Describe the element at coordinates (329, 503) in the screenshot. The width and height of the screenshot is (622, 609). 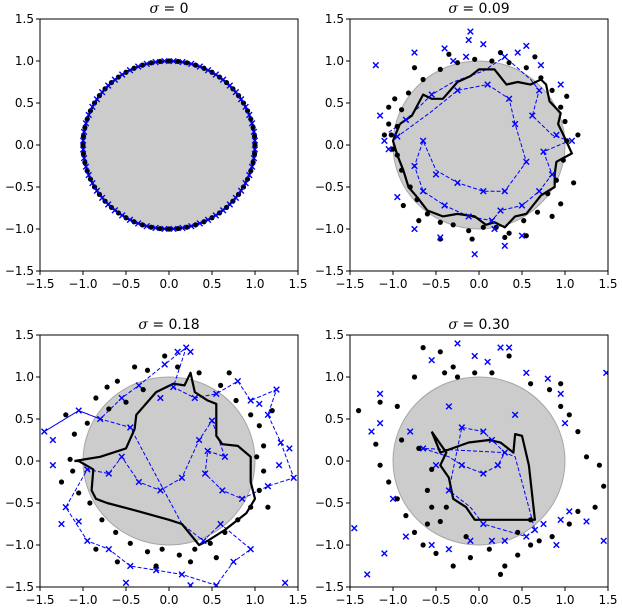
I see `y-tick-label: −0.5` at that location.